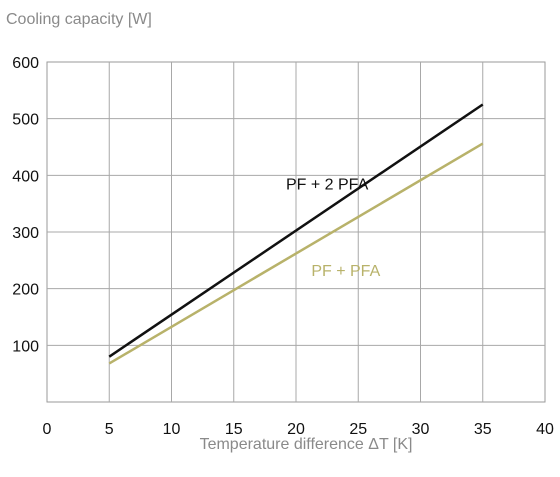 This screenshot has width=560, height=477. What do you see at coordinates (345, 271) in the screenshot?
I see `series-label-1: PF + PFA` at bounding box center [345, 271].